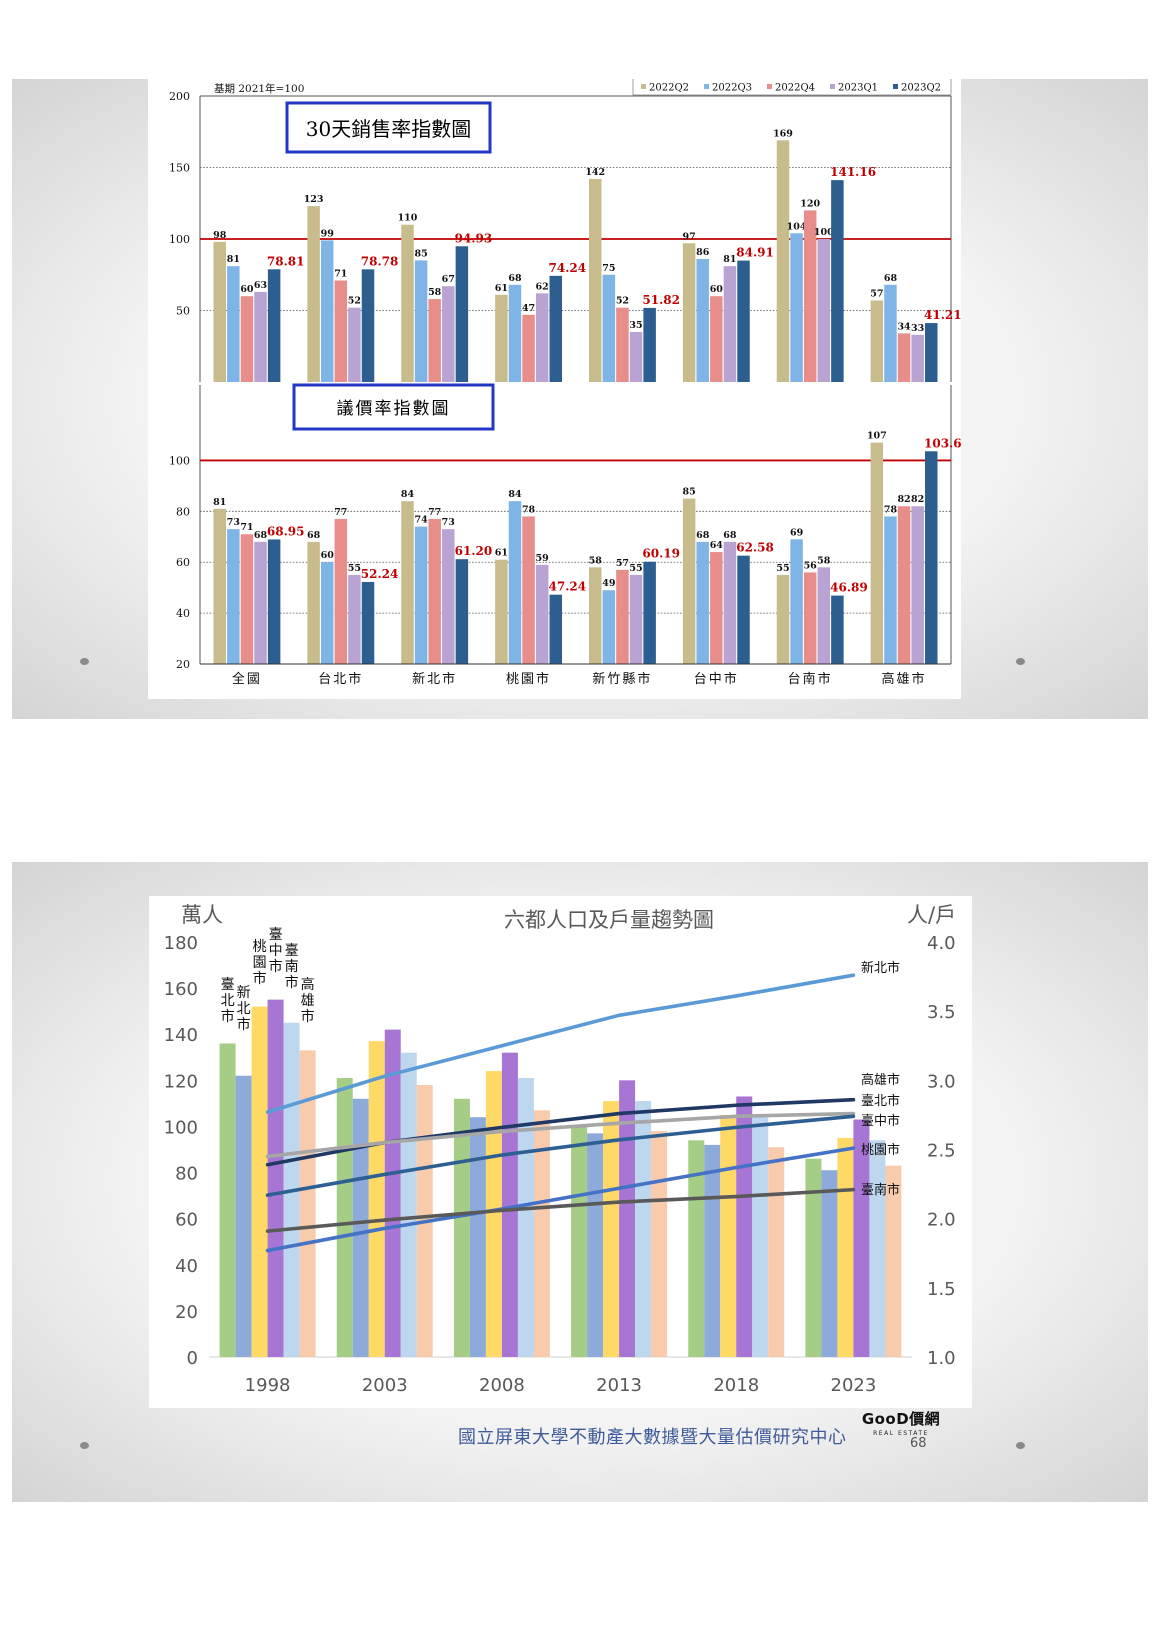  What do you see at coordinates (84, 1445) in the screenshot?
I see `slide-bullet` at bounding box center [84, 1445].